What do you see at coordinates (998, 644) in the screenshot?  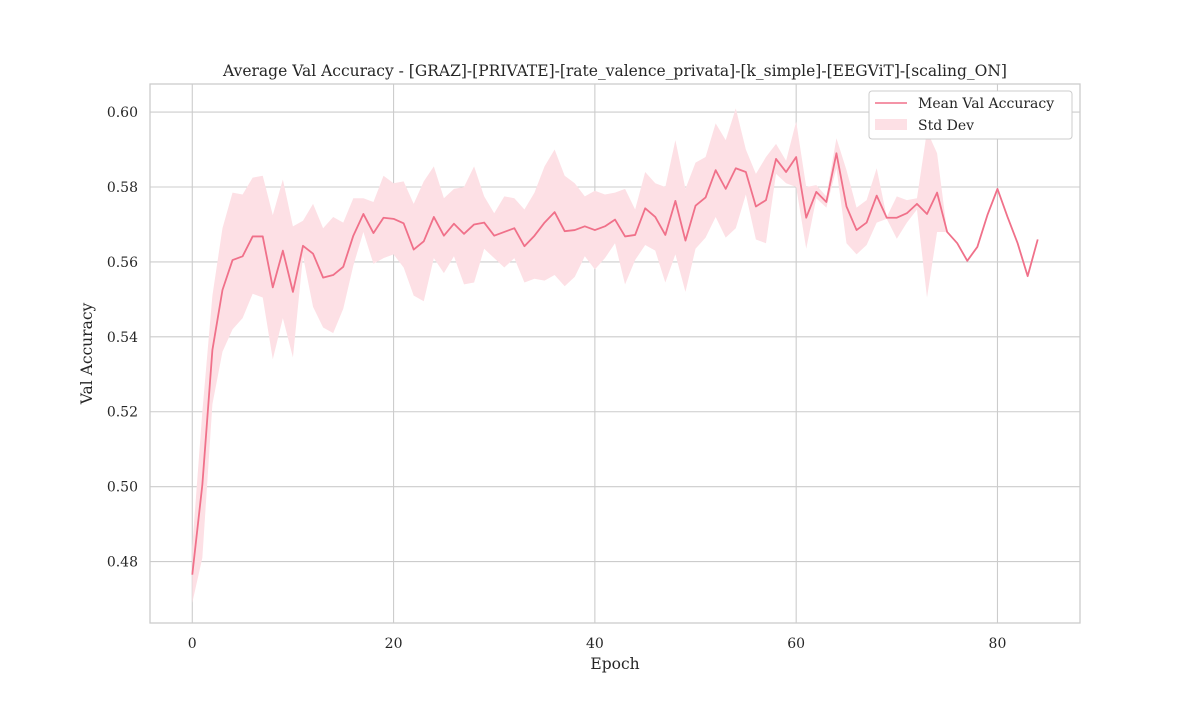 I see `x-tick-label: 80` at bounding box center [998, 644].